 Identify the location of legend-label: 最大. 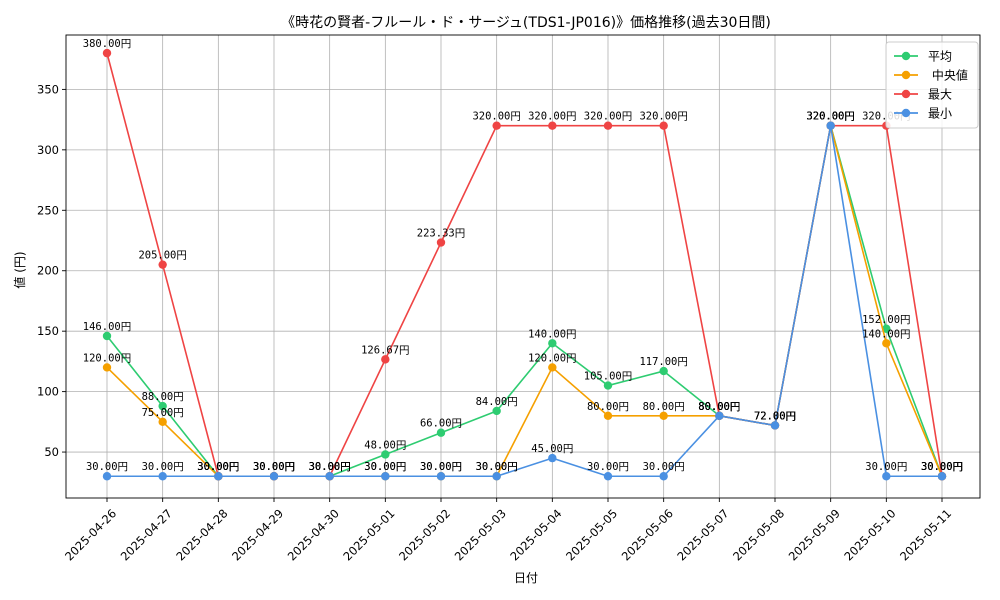
(940, 95).